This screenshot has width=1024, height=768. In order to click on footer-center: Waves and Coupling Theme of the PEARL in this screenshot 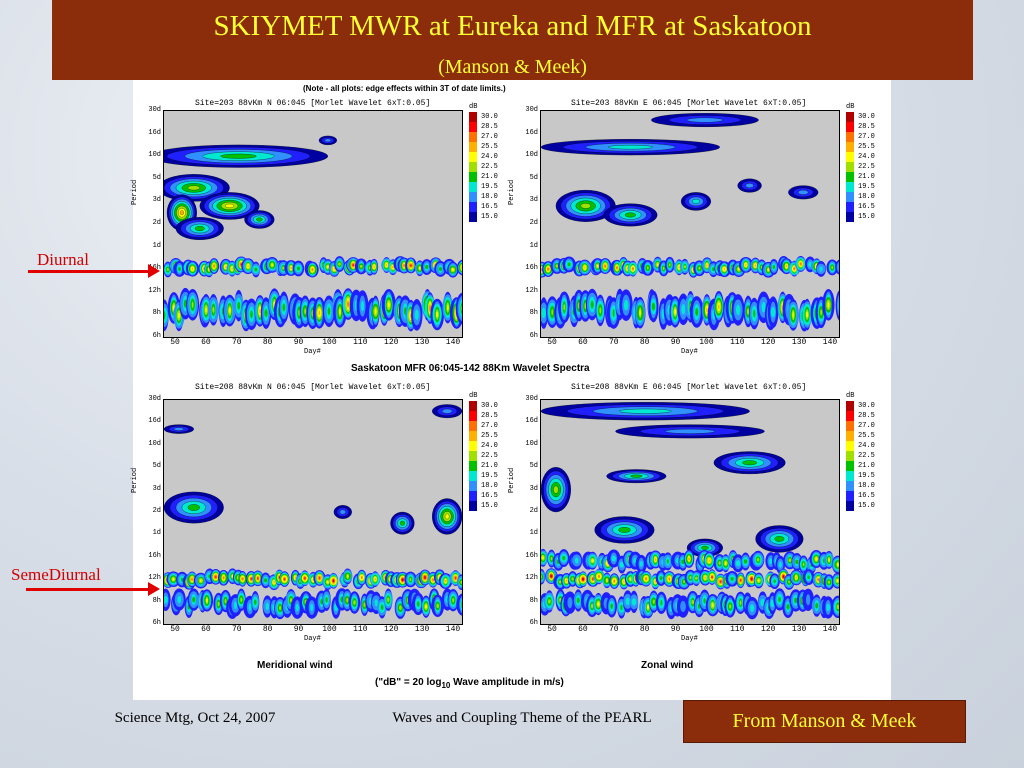, I will do `click(522, 718)`.